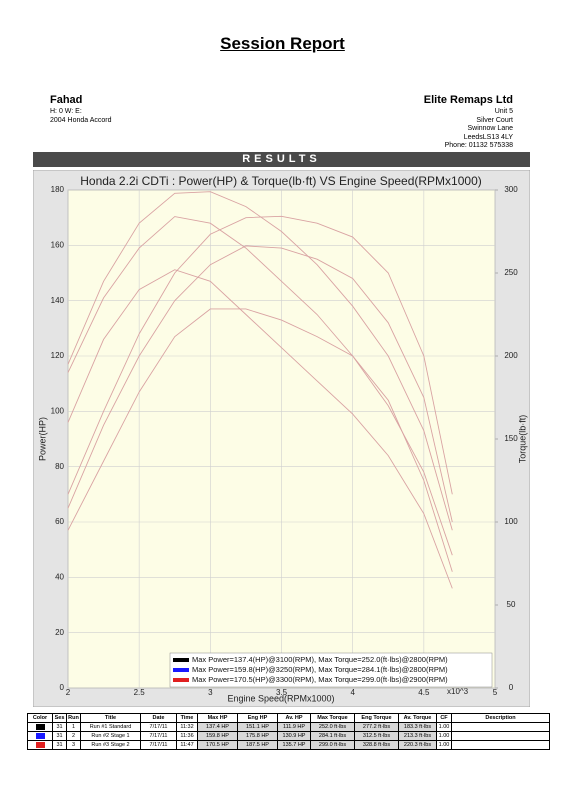 The height and width of the screenshot is (800, 565). What do you see at coordinates (217, 736) in the screenshot?
I see `table-cell: 159.8 HP` at bounding box center [217, 736].